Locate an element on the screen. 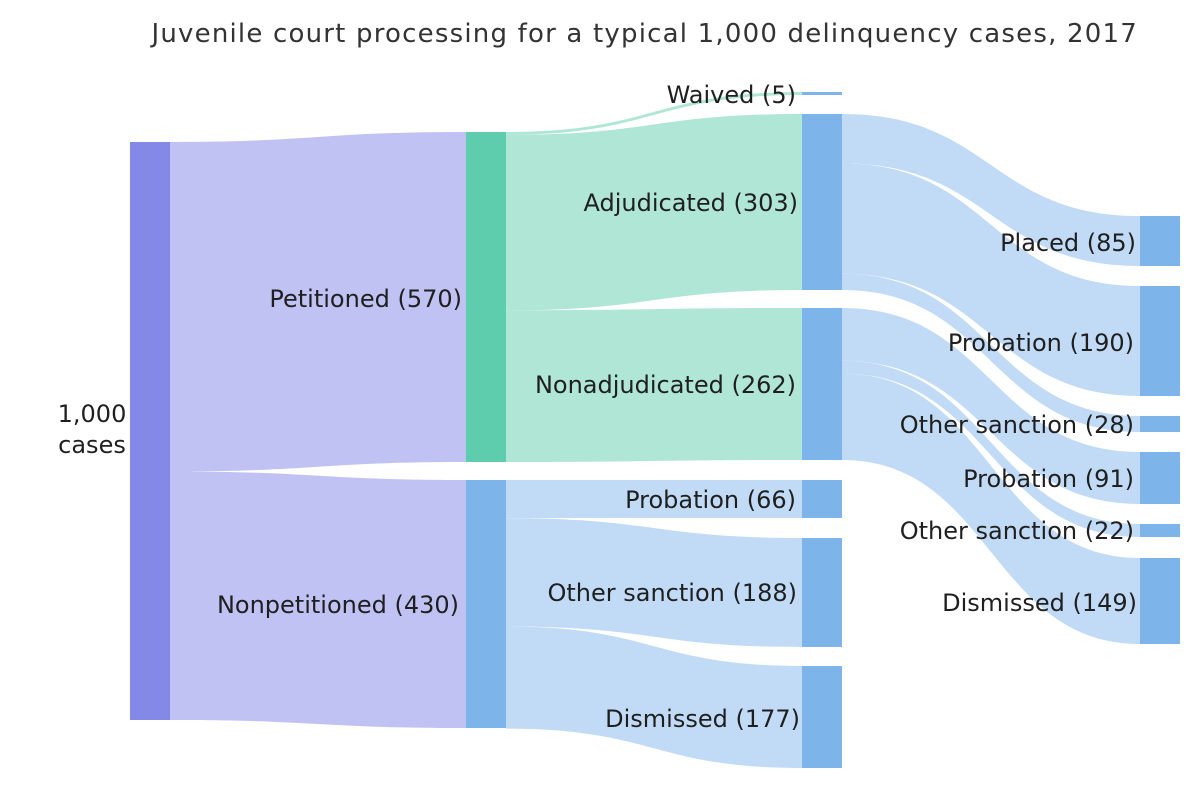 Image resolution: width=1200 pixels, height=800 pixels. node-label-placed: Placed (85) is located at coordinates (1068, 243).